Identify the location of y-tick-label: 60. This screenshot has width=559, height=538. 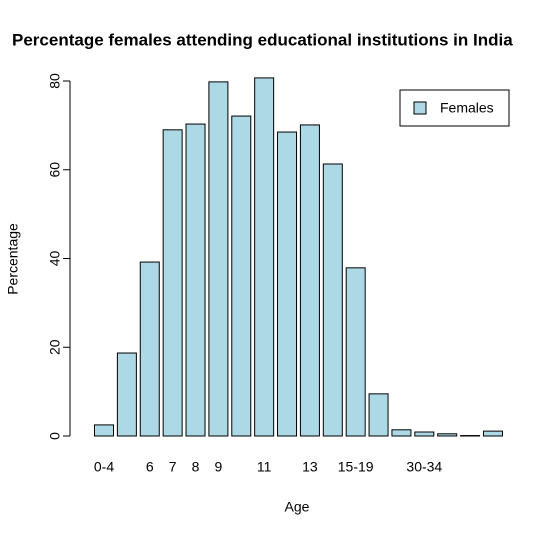
(55, 170).